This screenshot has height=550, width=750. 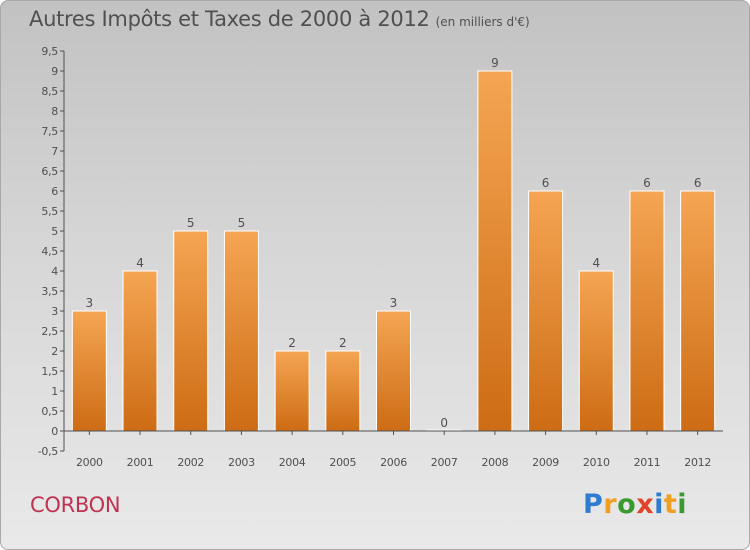 What do you see at coordinates (54, 311) in the screenshot?
I see `y-tick-label: 3` at bounding box center [54, 311].